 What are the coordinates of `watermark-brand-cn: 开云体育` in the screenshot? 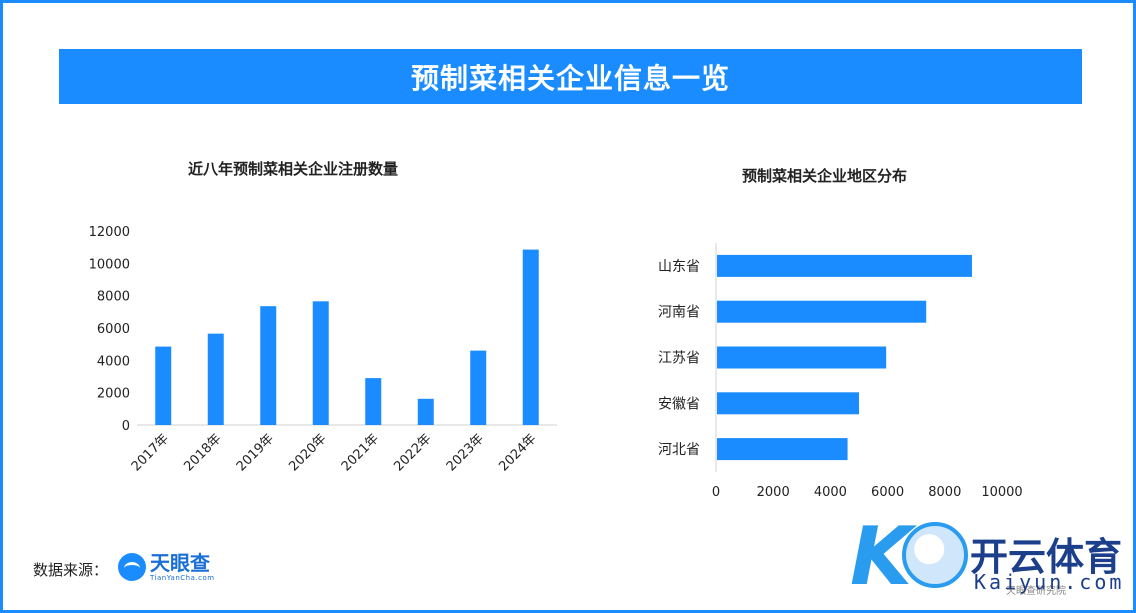 It's located at (1046, 557).